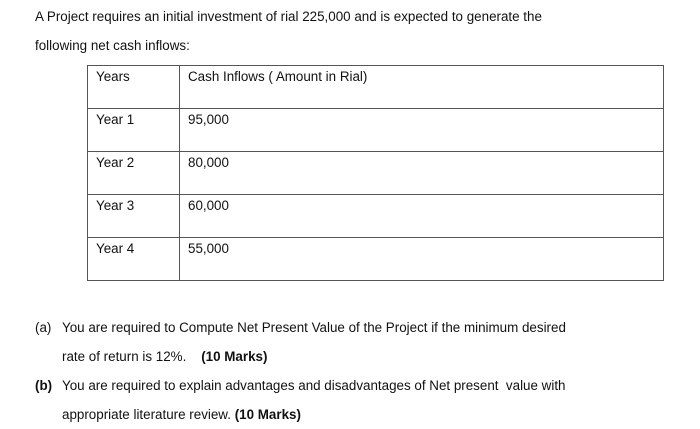  What do you see at coordinates (421, 173) in the screenshot?
I see `amount-cell: 80,000` at bounding box center [421, 173].